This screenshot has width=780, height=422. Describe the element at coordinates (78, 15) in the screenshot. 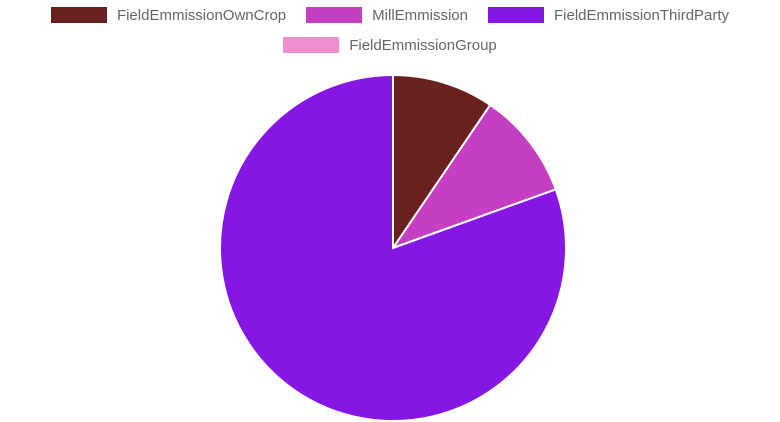

I see `legend-swatch-field-emmission-own-crop` at that location.